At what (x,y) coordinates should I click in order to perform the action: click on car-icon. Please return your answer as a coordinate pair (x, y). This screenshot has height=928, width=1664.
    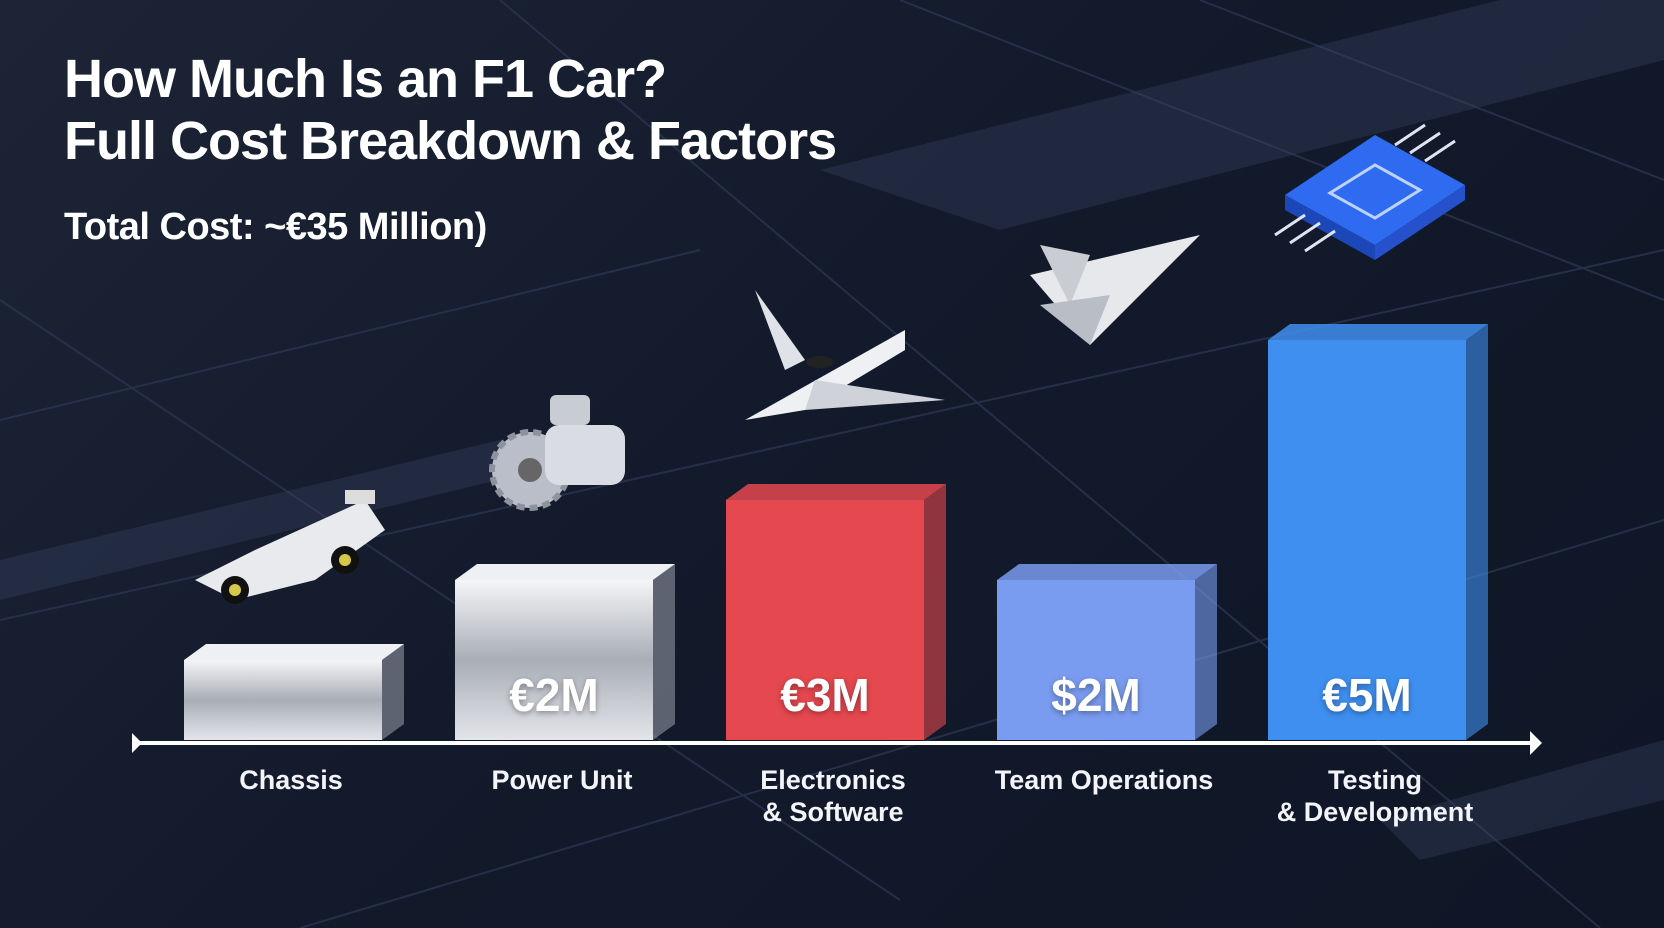
    Looking at the image, I should click on (290, 547).